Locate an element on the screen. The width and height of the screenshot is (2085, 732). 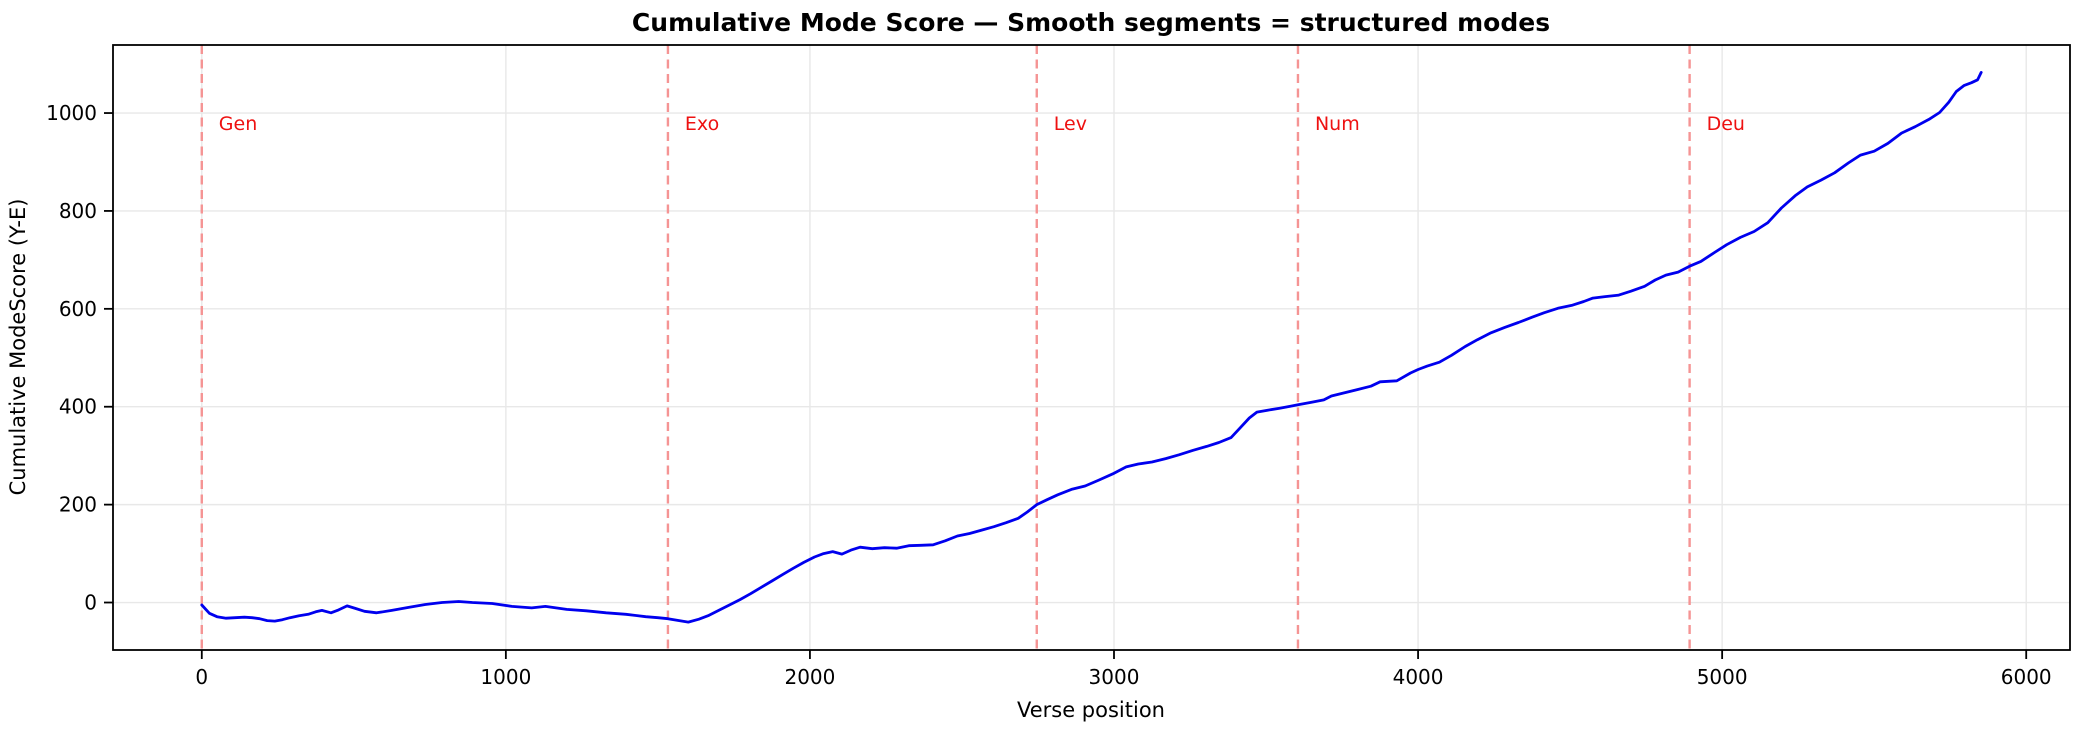
x-tick-label: 1000 is located at coordinates (505, 677).